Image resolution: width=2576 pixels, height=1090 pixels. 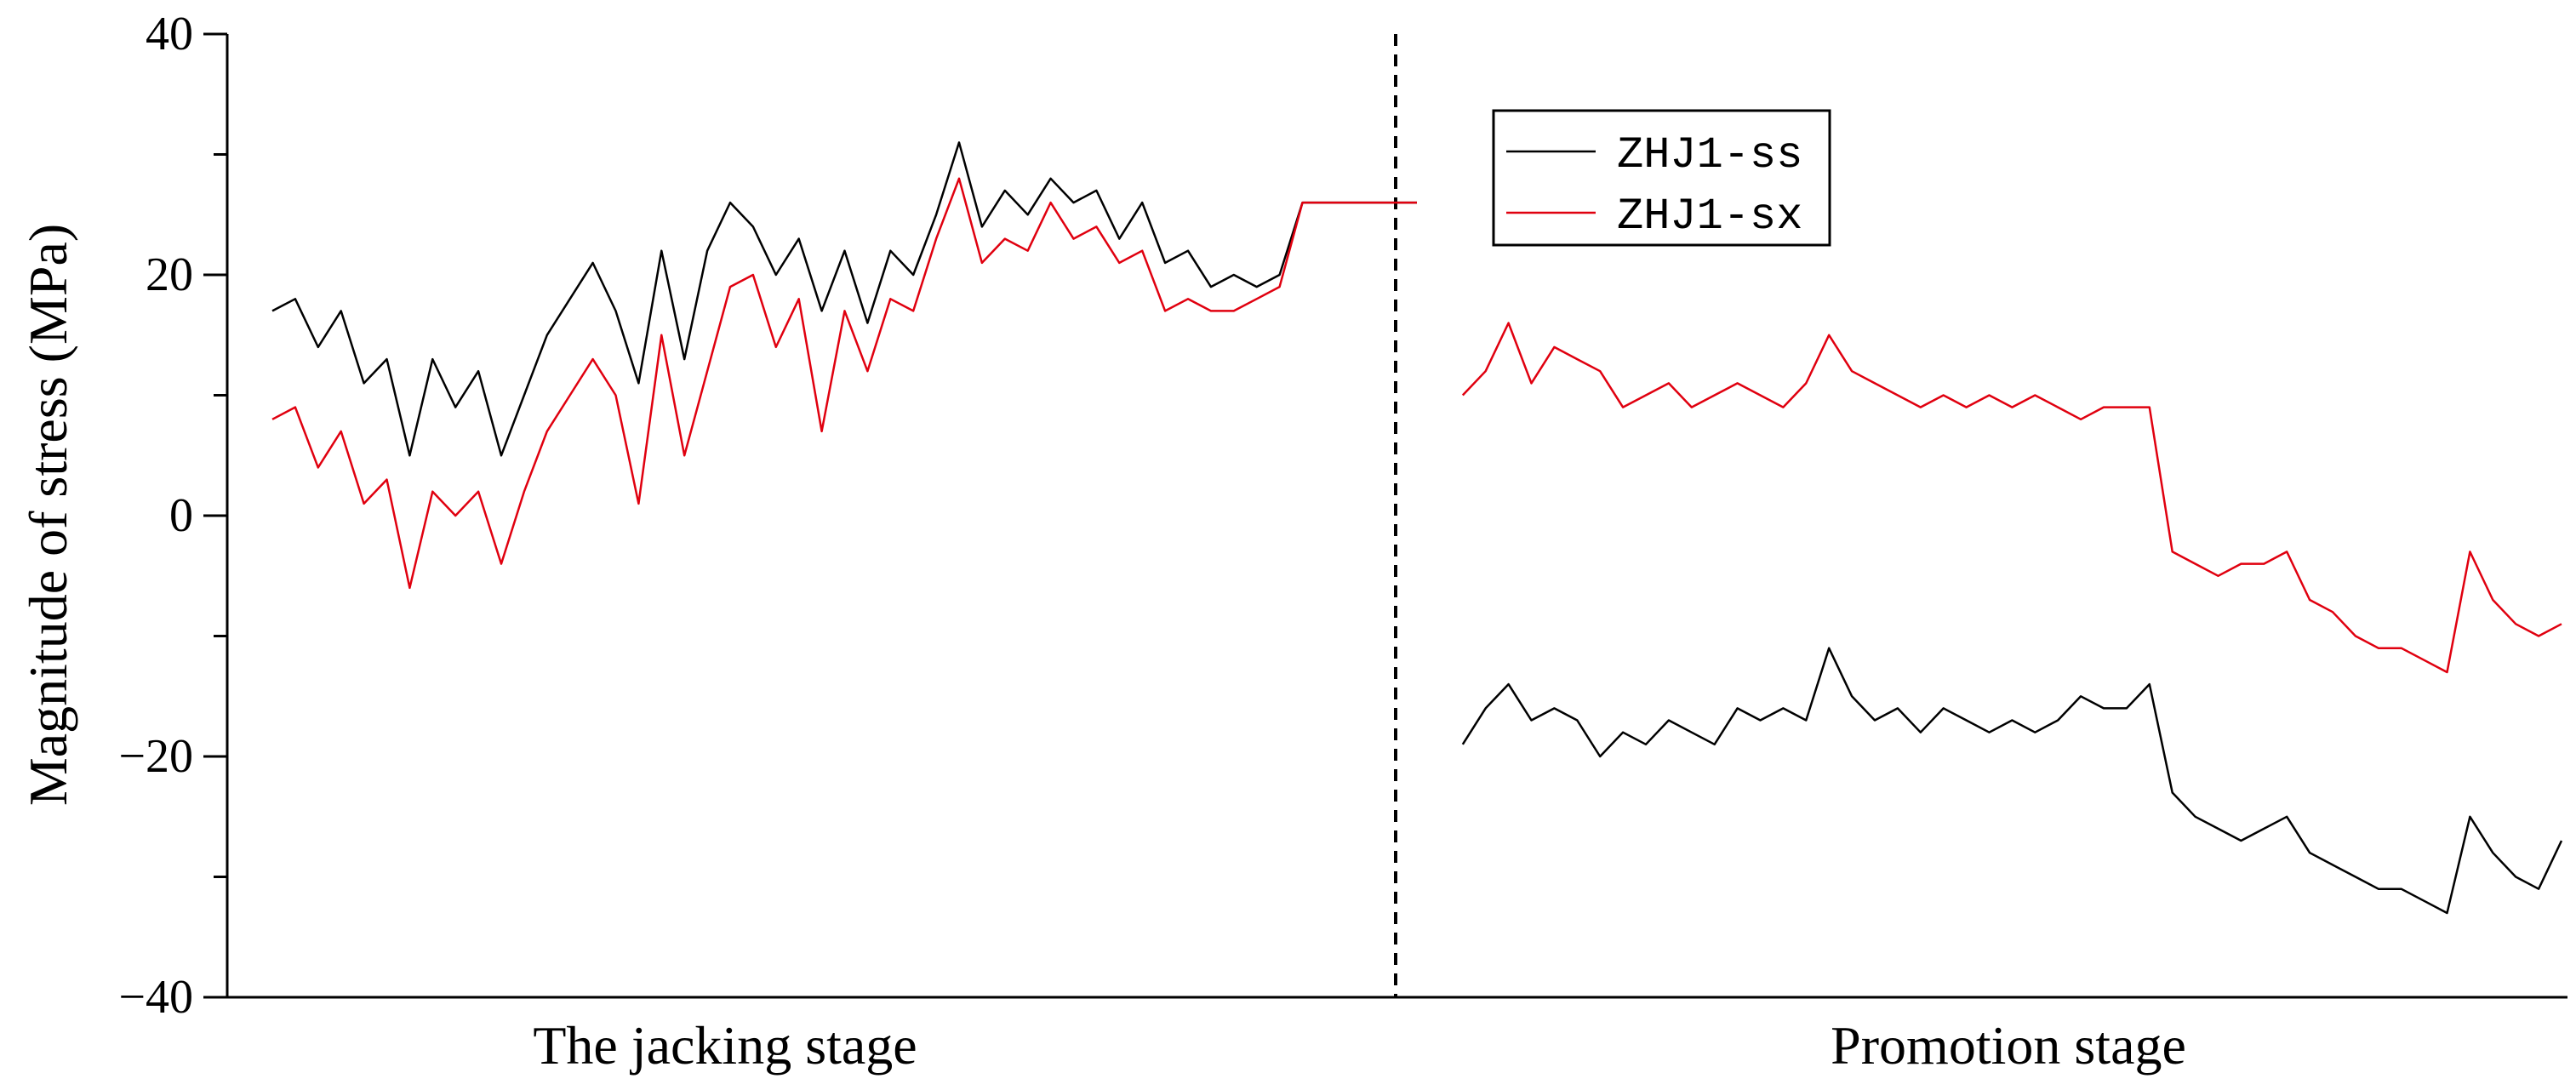 What do you see at coordinates (1709, 216) in the screenshot?
I see `legend-label-sx: ZHJ1-sx` at bounding box center [1709, 216].